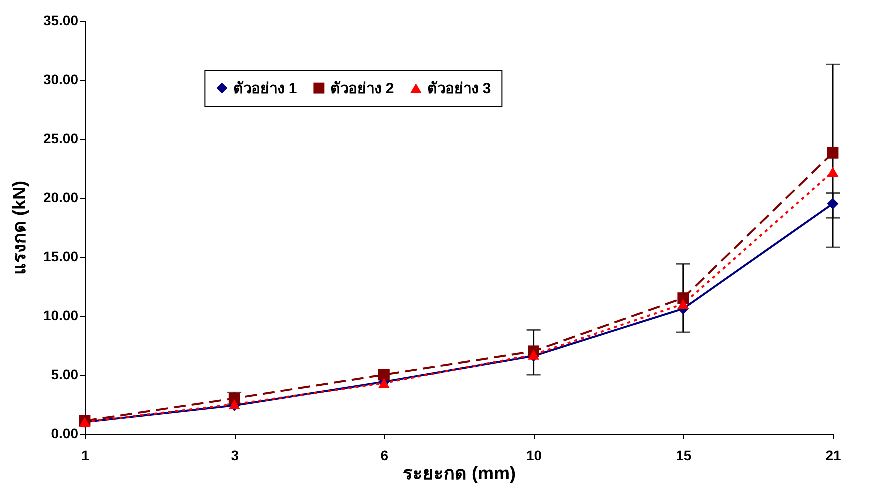 This screenshot has height=500, width=895. I want to click on y-tick-label: 25.00, so click(61, 138).